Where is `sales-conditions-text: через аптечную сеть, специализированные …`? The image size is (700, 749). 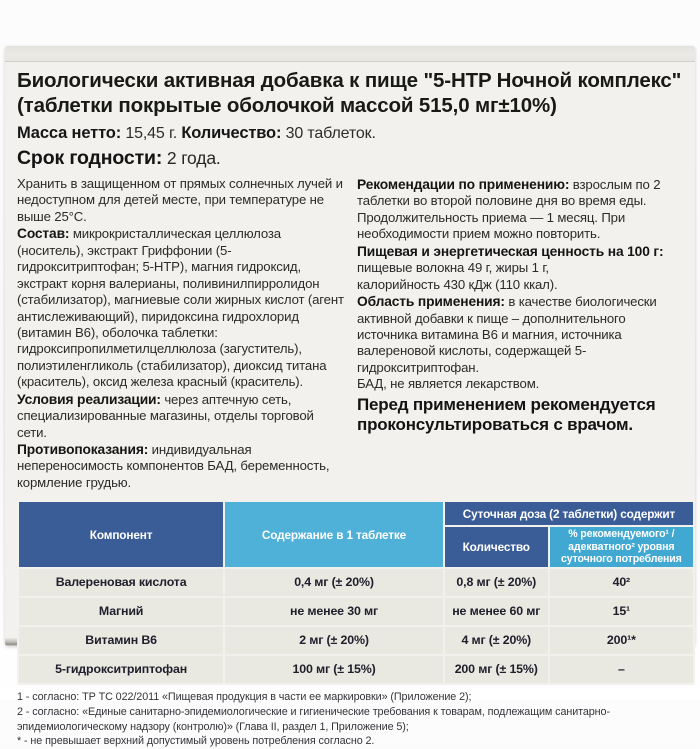 sales-conditions-text: через аптечную сеть, специализированные … is located at coordinates (165, 415).